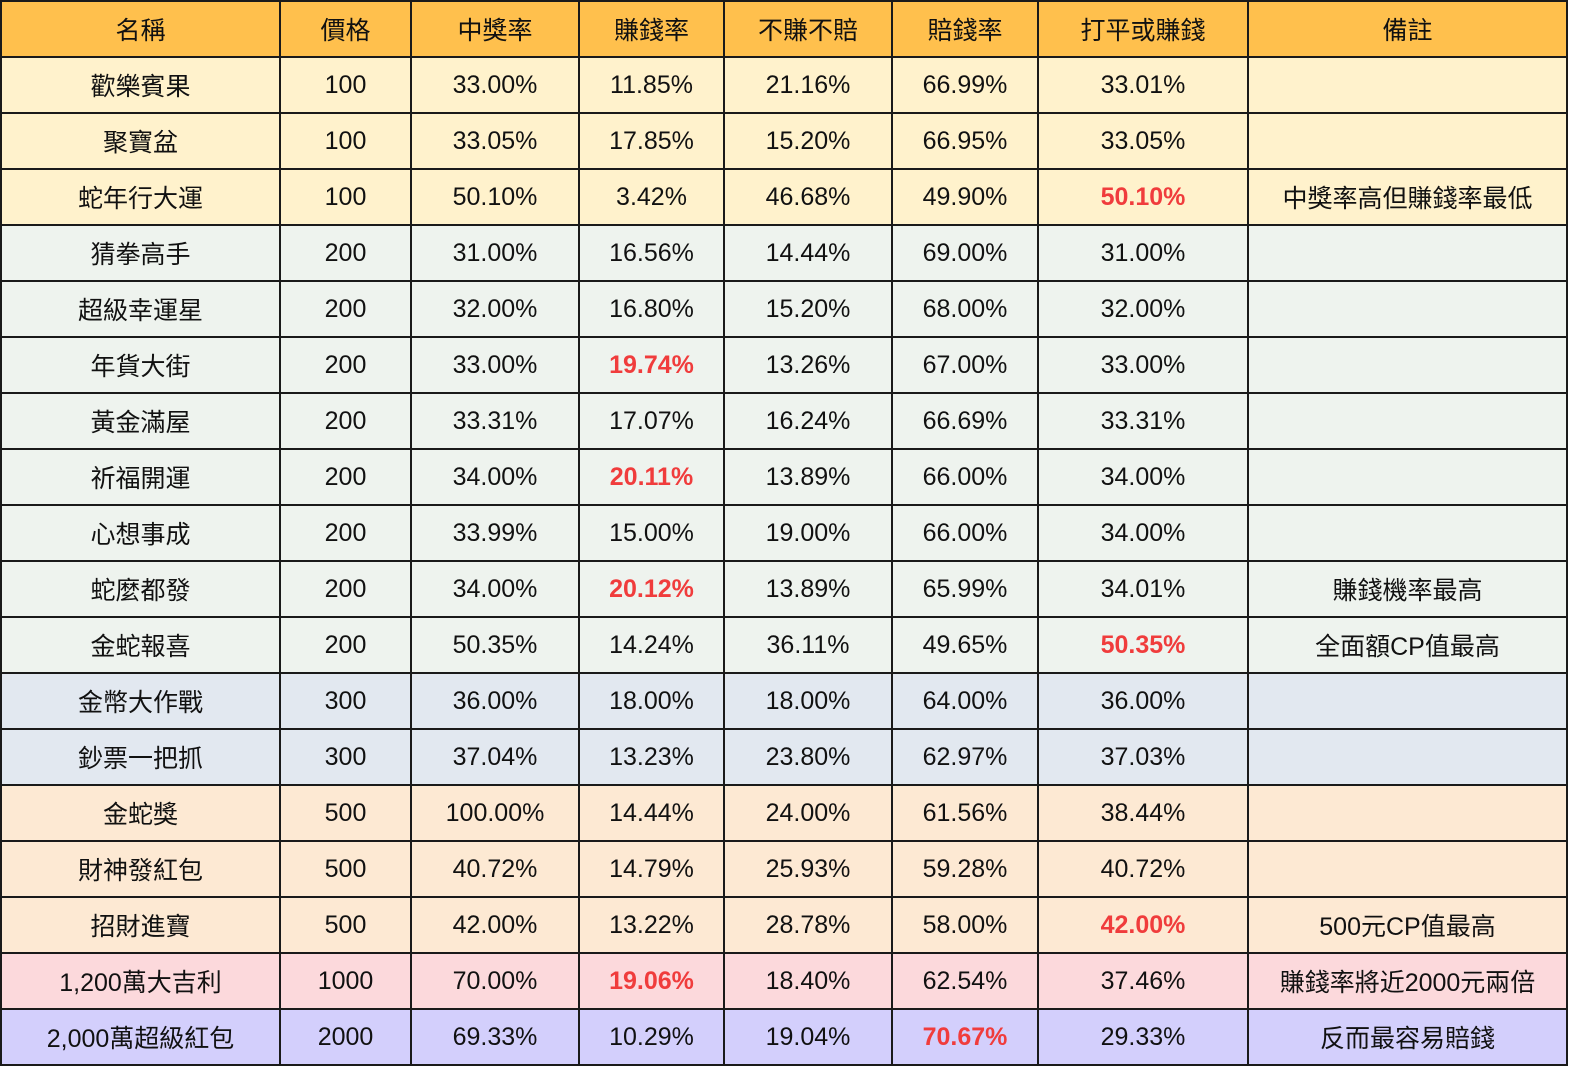  I want to click on cell-win-rate: 40.72%, so click(495, 869).